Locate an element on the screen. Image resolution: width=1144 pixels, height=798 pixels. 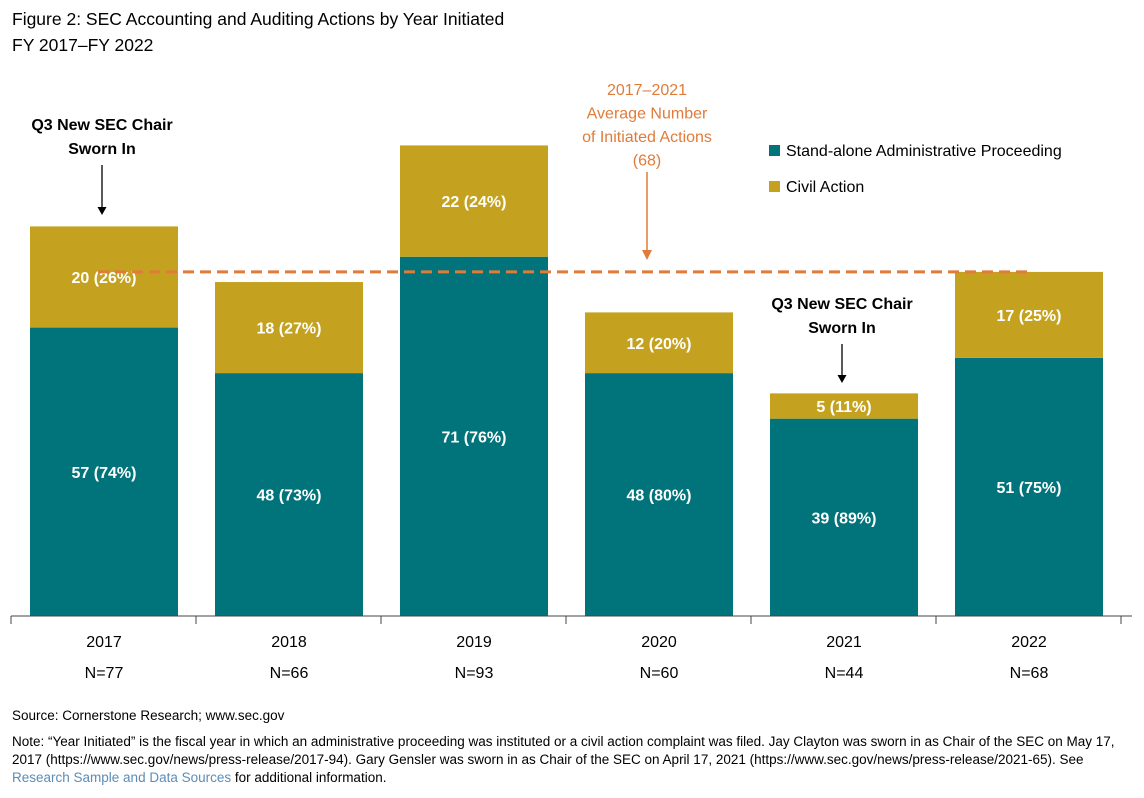
data-label-admin-2021: 39 (89%) is located at coordinates (844, 518).